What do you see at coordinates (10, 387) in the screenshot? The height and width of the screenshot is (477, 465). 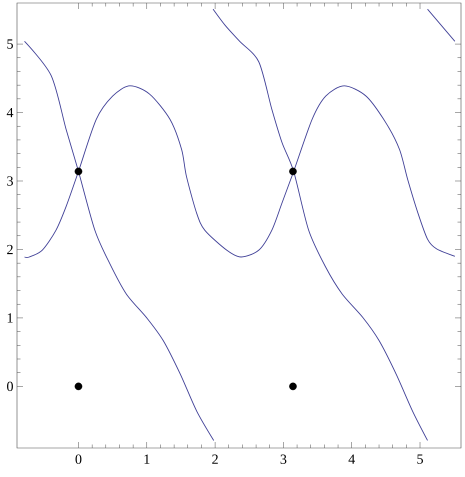 I see `y-tick-label: 0` at bounding box center [10, 387].